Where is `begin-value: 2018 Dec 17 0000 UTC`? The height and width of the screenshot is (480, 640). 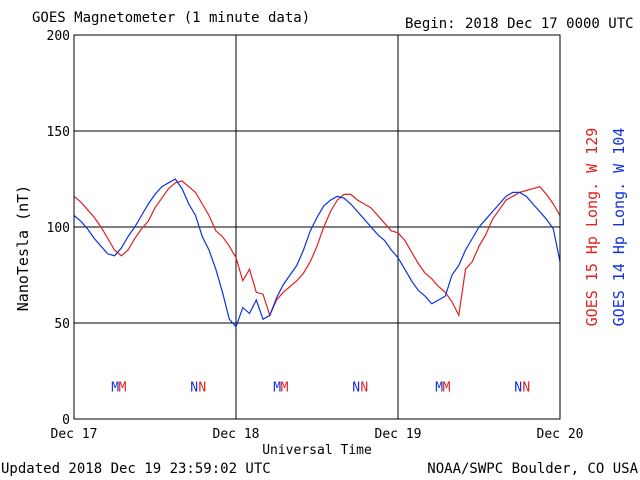
begin-value: 2018 Dec 17 0000 UTC is located at coordinates (549, 24).